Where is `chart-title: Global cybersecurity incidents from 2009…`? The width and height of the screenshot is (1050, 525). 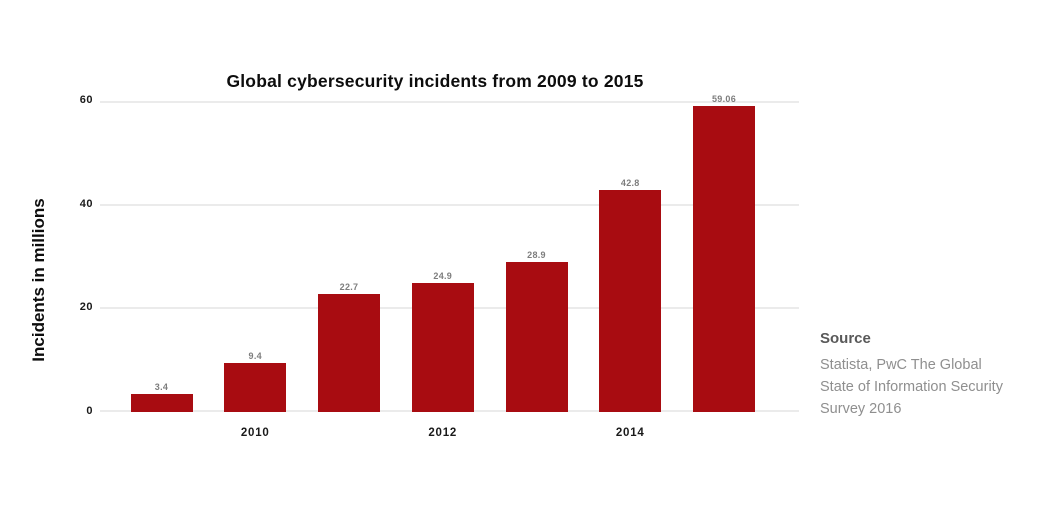 chart-title: Global cybersecurity incidents from 2009… is located at coordinates (435, 81).